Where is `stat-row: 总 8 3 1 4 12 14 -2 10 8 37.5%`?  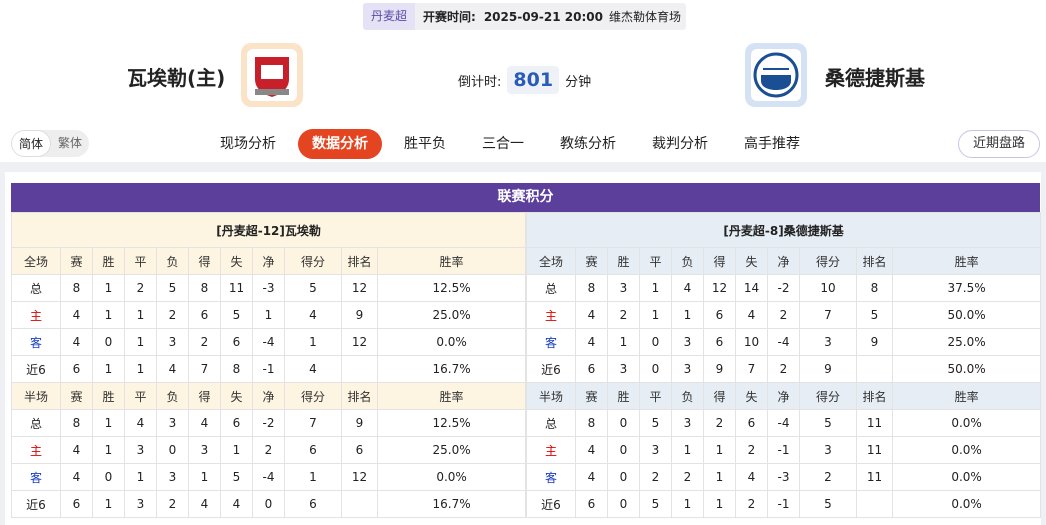
stat-row: 总 8 3 1 4 12 14 -2 10 8 37.5% is located at coordinates (784, 288).